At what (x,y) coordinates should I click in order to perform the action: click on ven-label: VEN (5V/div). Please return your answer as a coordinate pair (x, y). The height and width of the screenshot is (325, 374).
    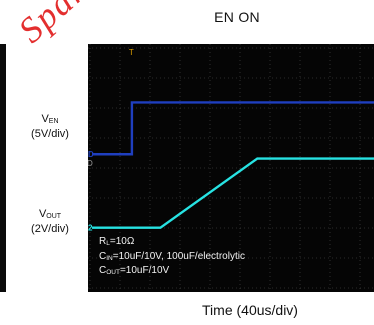
    Looking at the image, I should click on (50, 126).